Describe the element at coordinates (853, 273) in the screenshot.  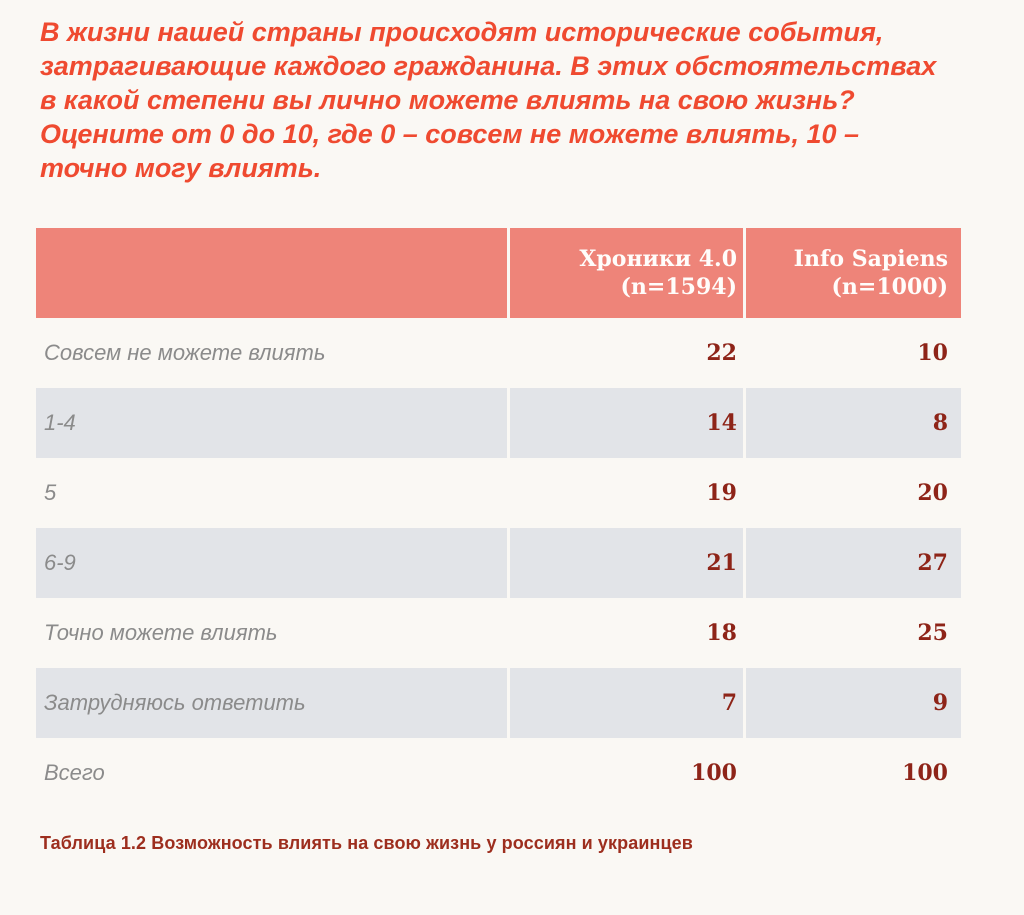
I see `column-header-infosapiens: Info Sapiens (n=1000)` at that location.